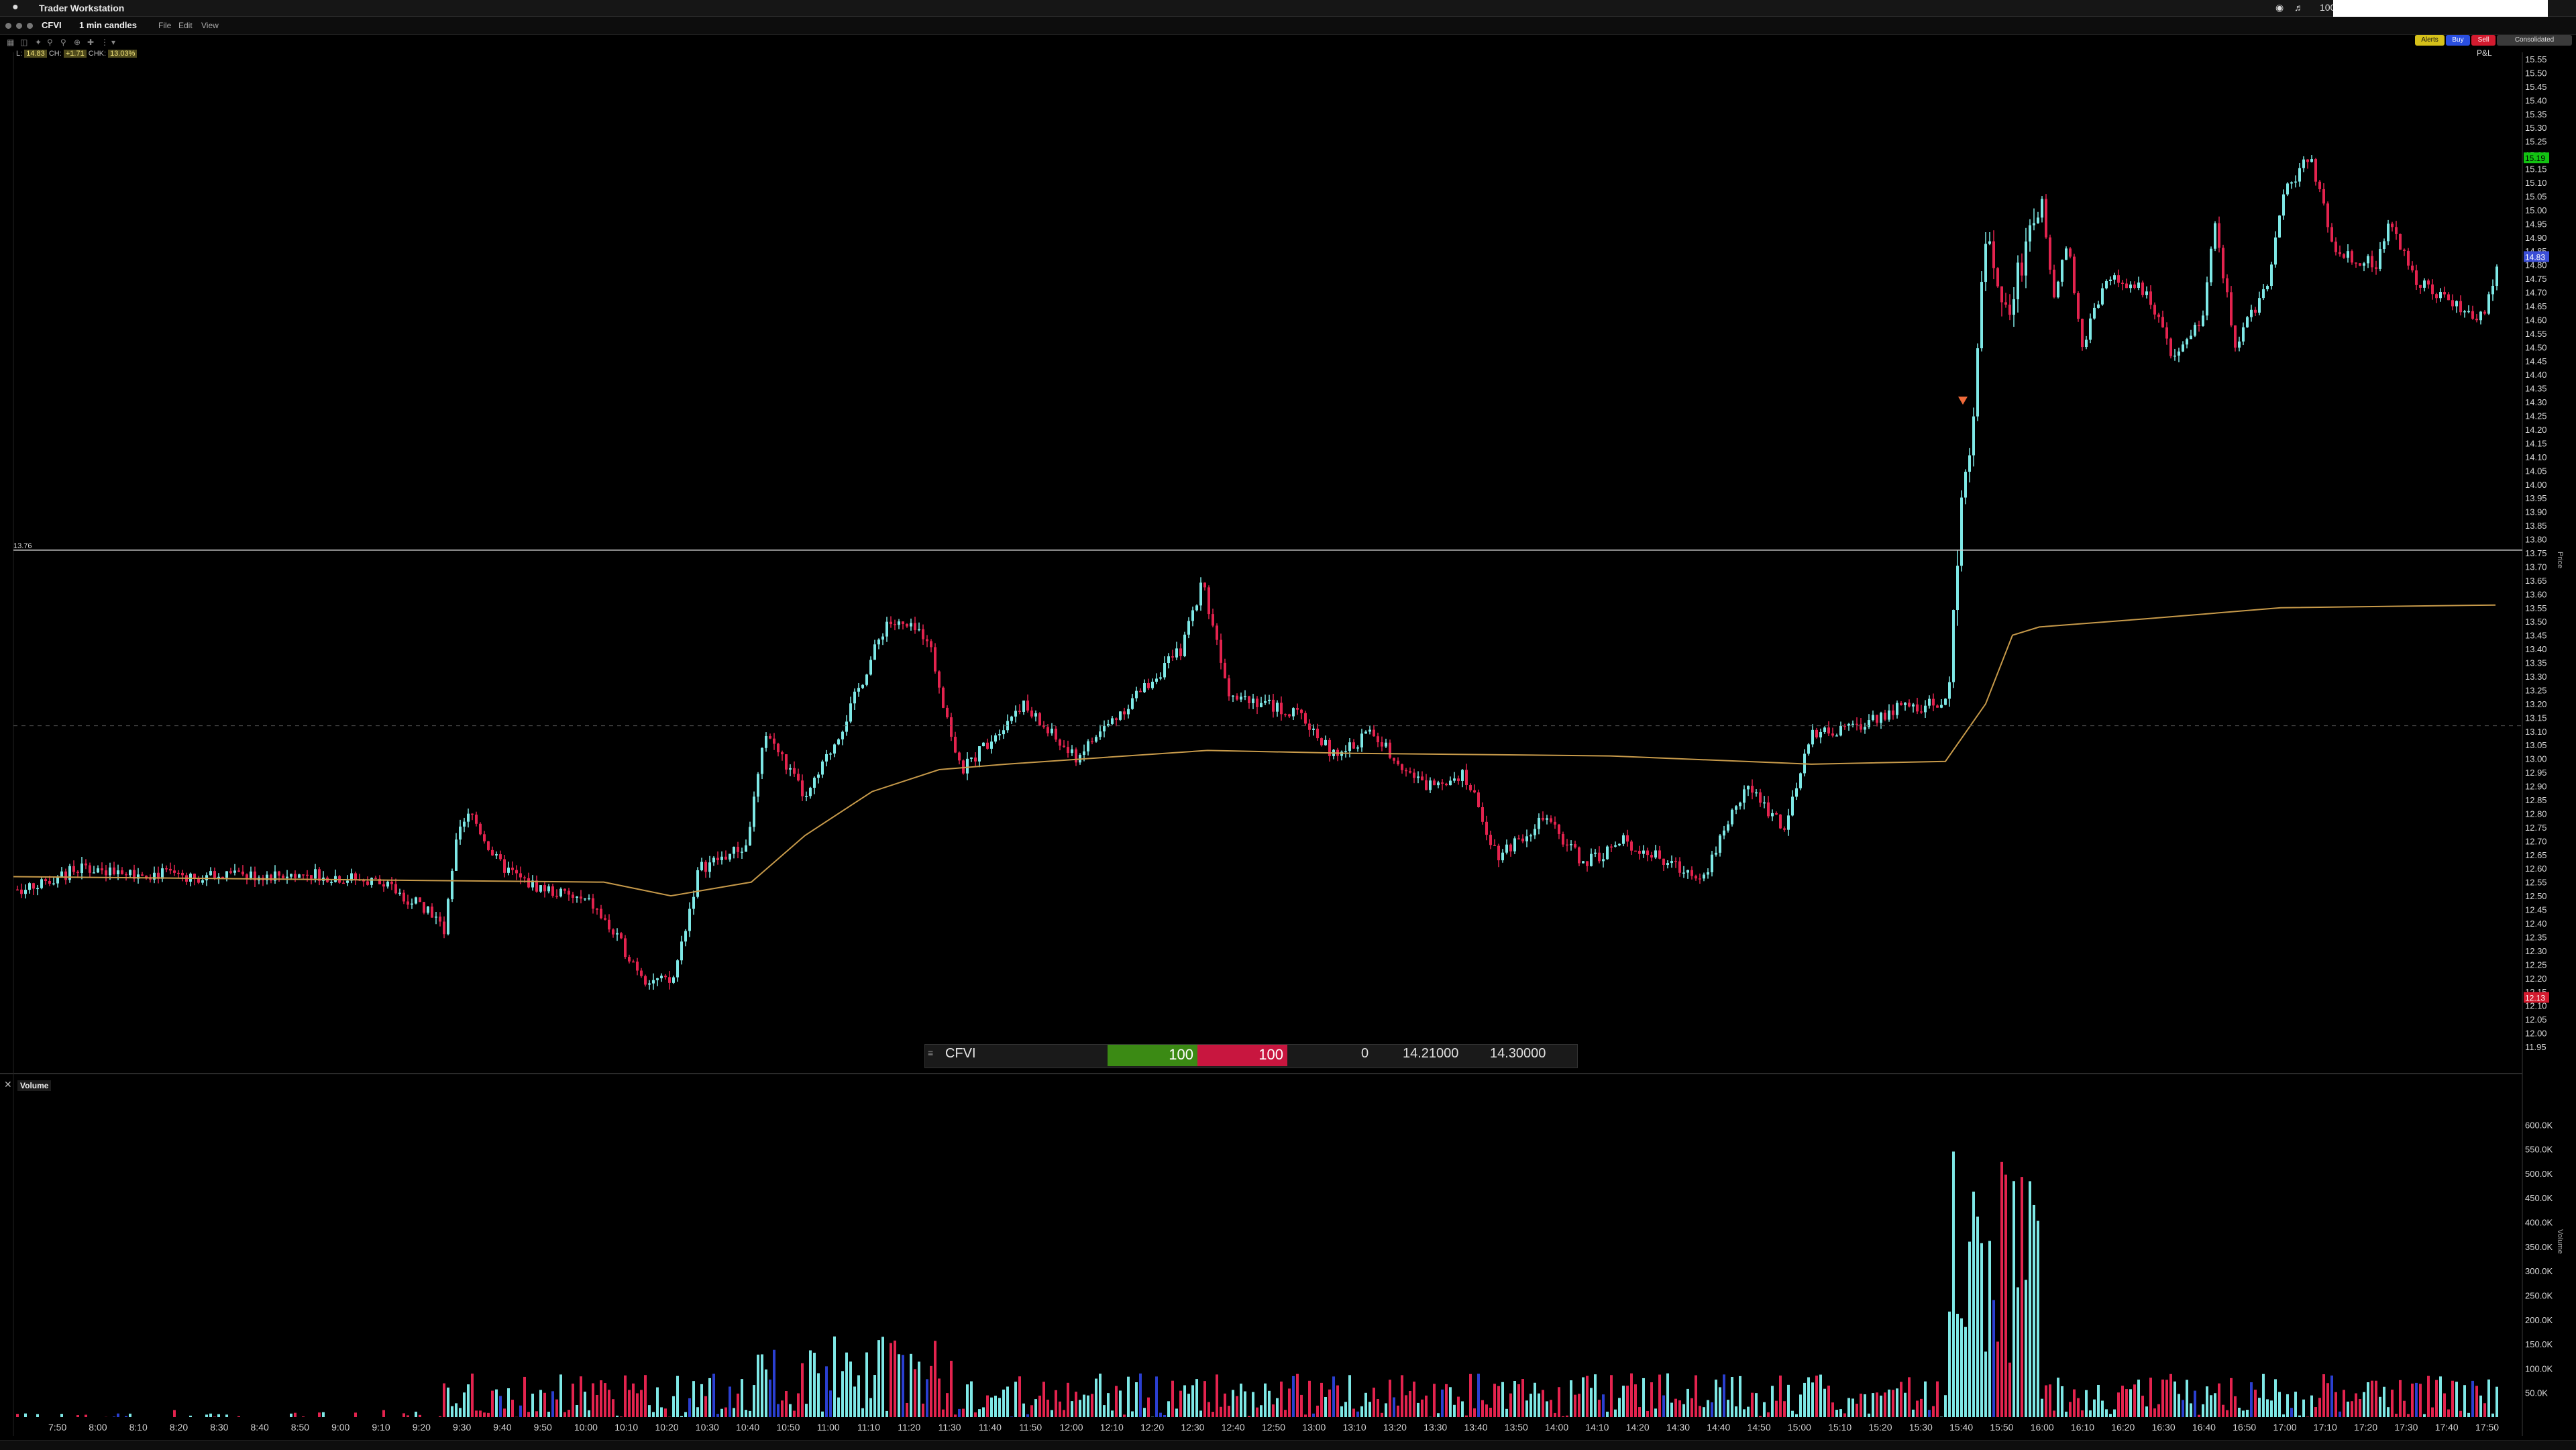 This screenshot has height=1450, width=2576. I want to click on price-tick-label: 12.80, so click(2536, 814).